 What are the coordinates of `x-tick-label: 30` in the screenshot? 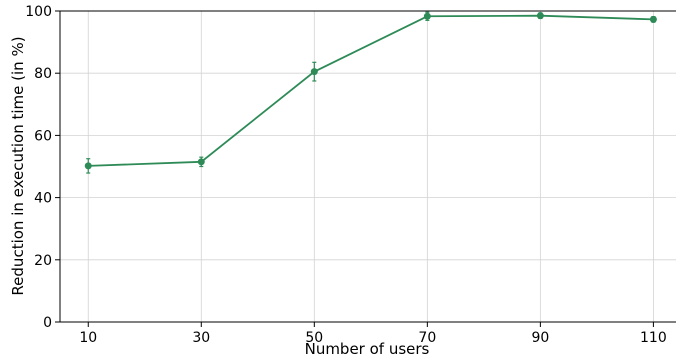 It's located at (201, 338).